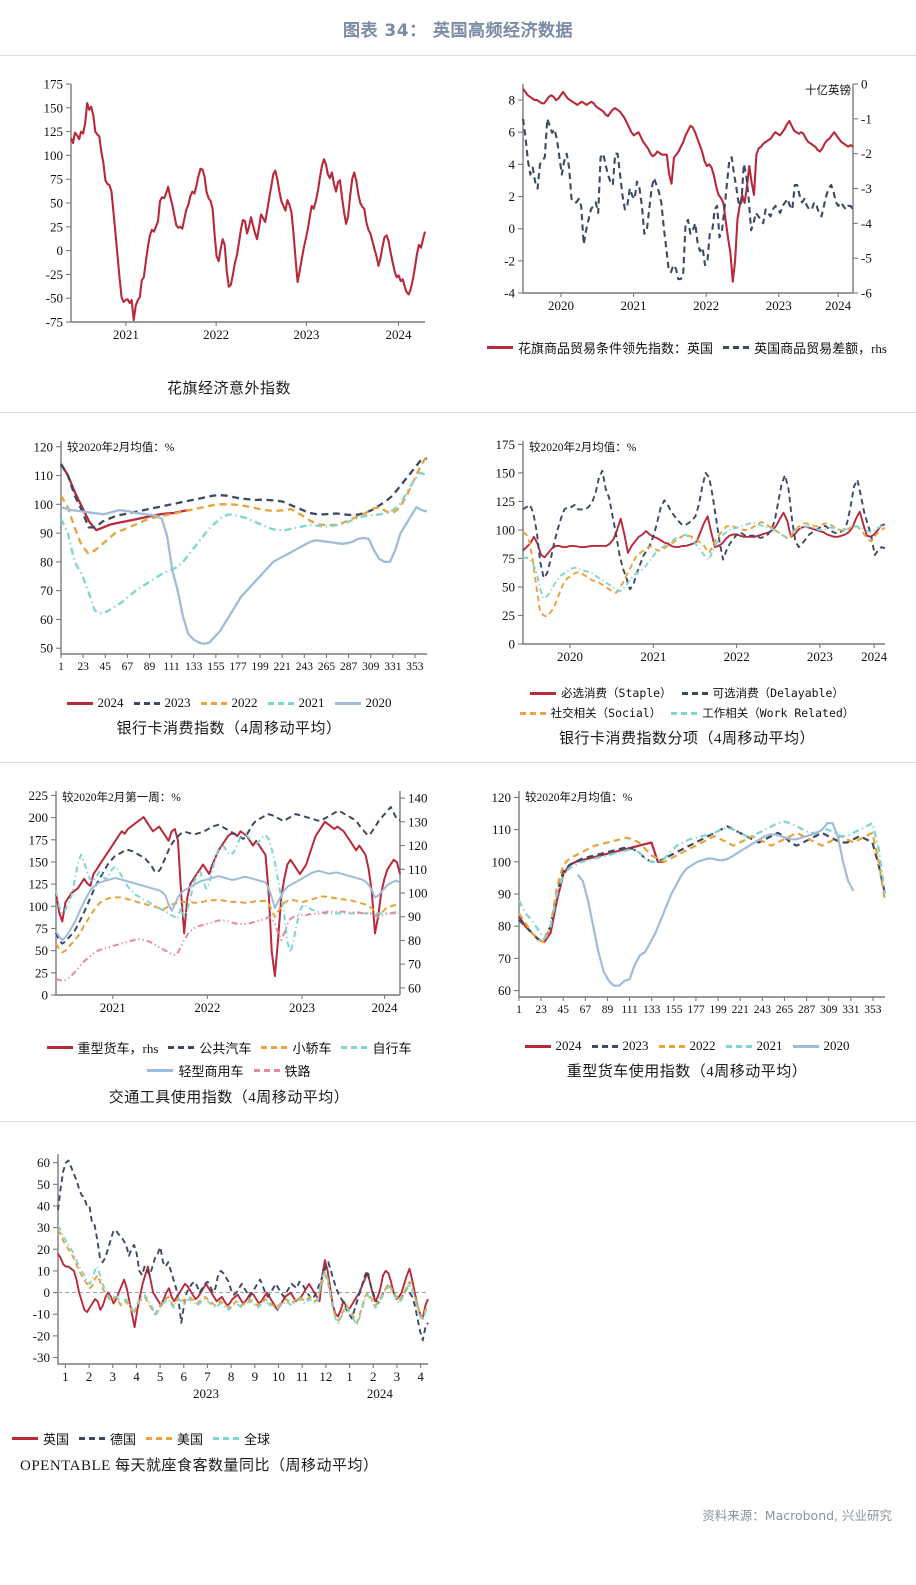 This screenshot has height=1585, width=916. What do you see at coordinates (512, 132) in the screenshot?
I see `svg-text: 6` at bounding box center [512, 132].